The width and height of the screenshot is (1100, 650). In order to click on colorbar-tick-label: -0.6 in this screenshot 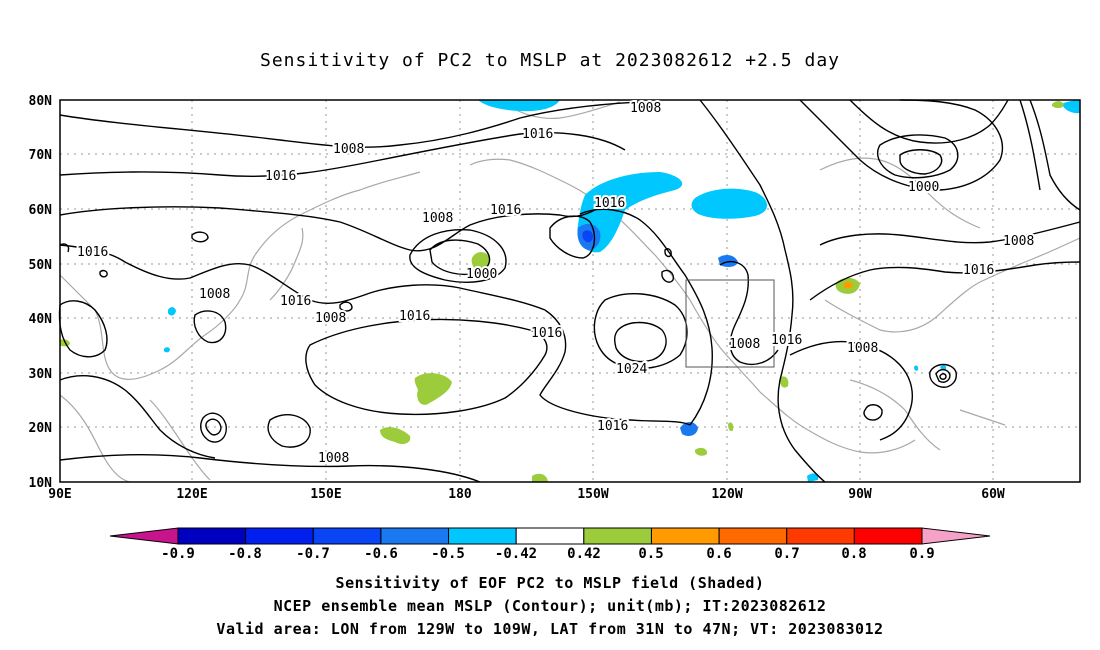, I will do `click(381, 554)`.